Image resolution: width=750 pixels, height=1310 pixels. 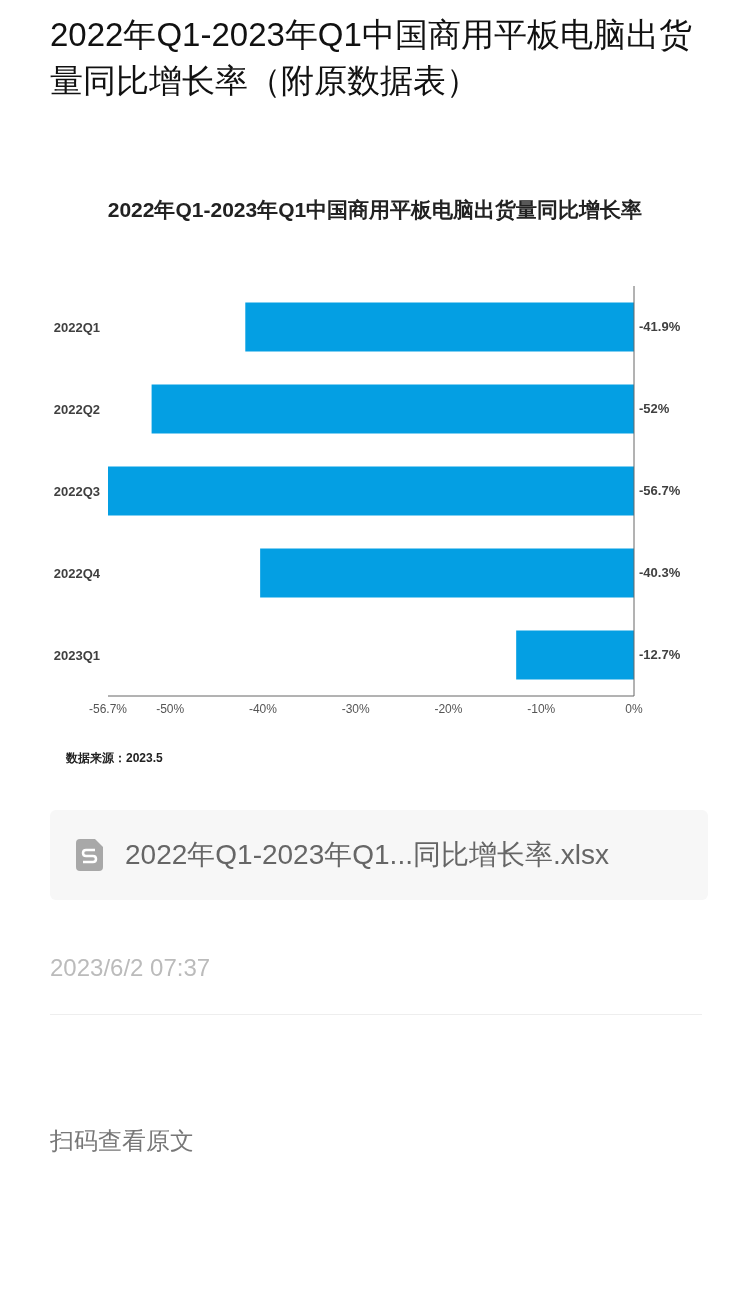 I want to click on data-label: -12.7%, so click(x=660, y=655).